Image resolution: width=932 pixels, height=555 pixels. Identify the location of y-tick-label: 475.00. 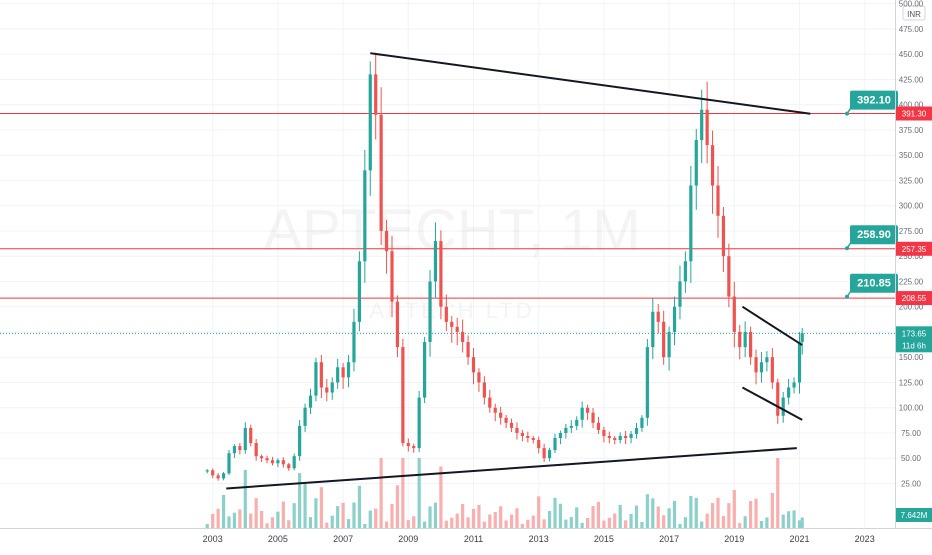
(911, 29).